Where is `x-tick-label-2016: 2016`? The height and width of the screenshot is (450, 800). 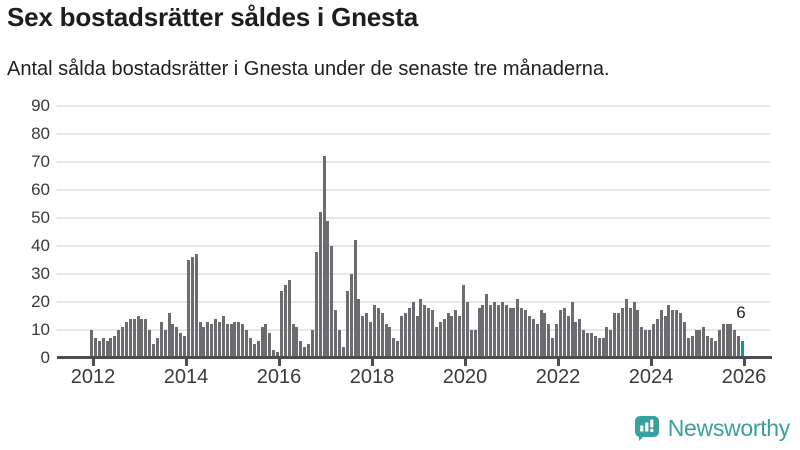
x-tick-label-2016: 2016 is located at coordinates (279, 377).